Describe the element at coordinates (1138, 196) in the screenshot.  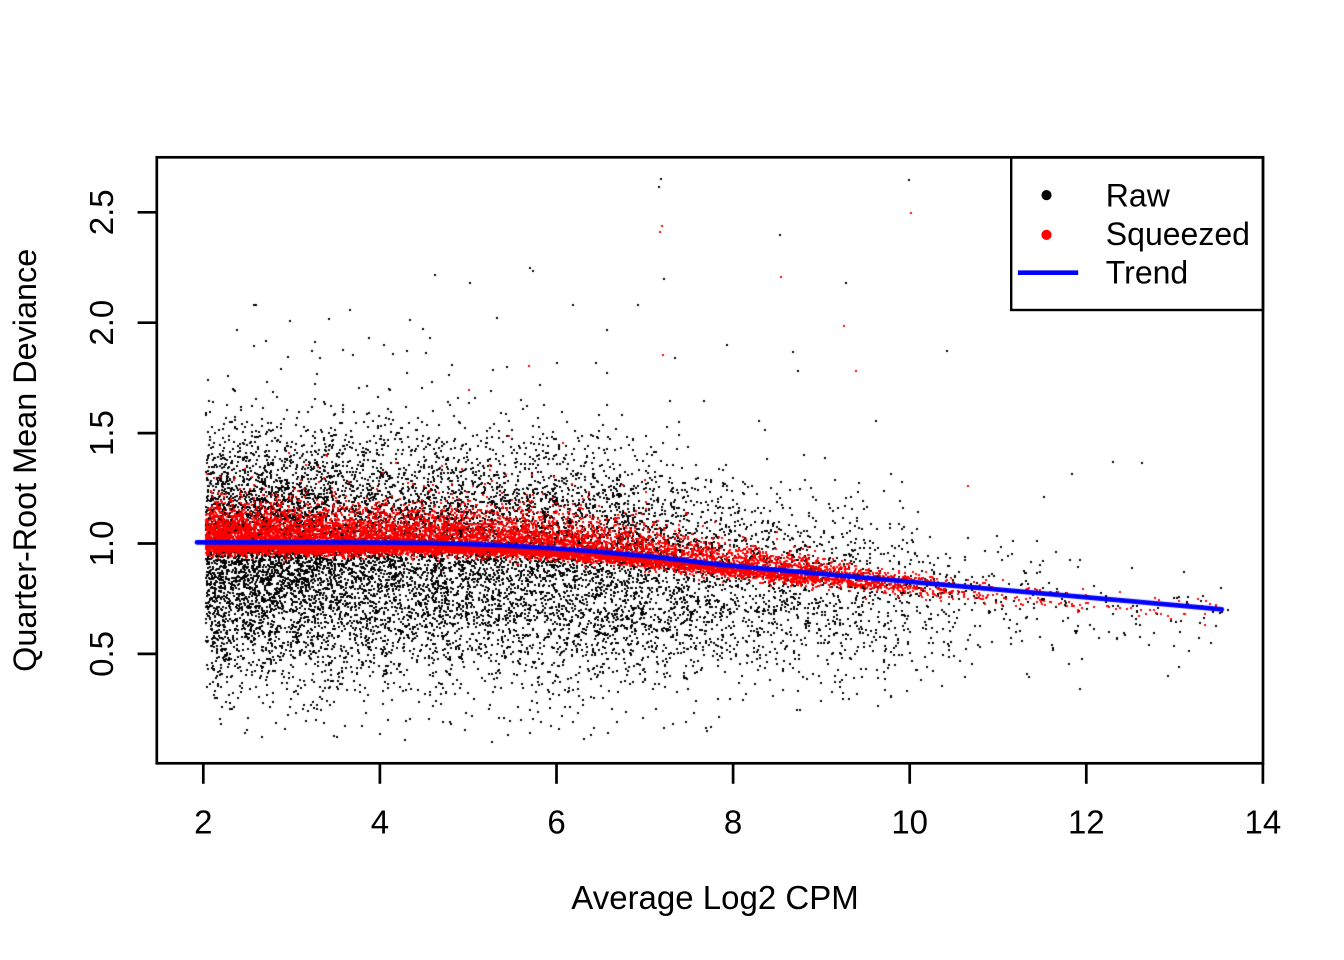
I see `svg-text: Raw` at that location.